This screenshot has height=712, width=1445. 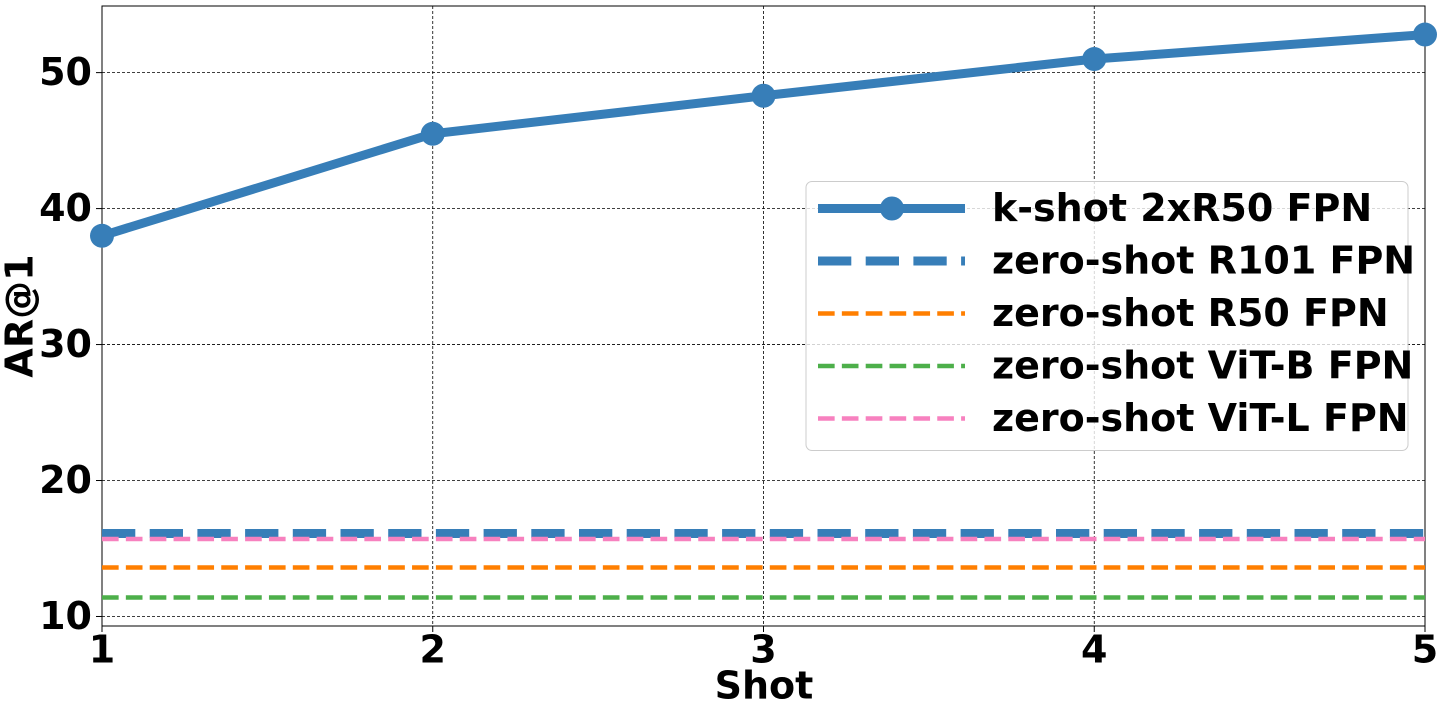 I want to click on x-tick-label: 2, so click(x=433, y=650).